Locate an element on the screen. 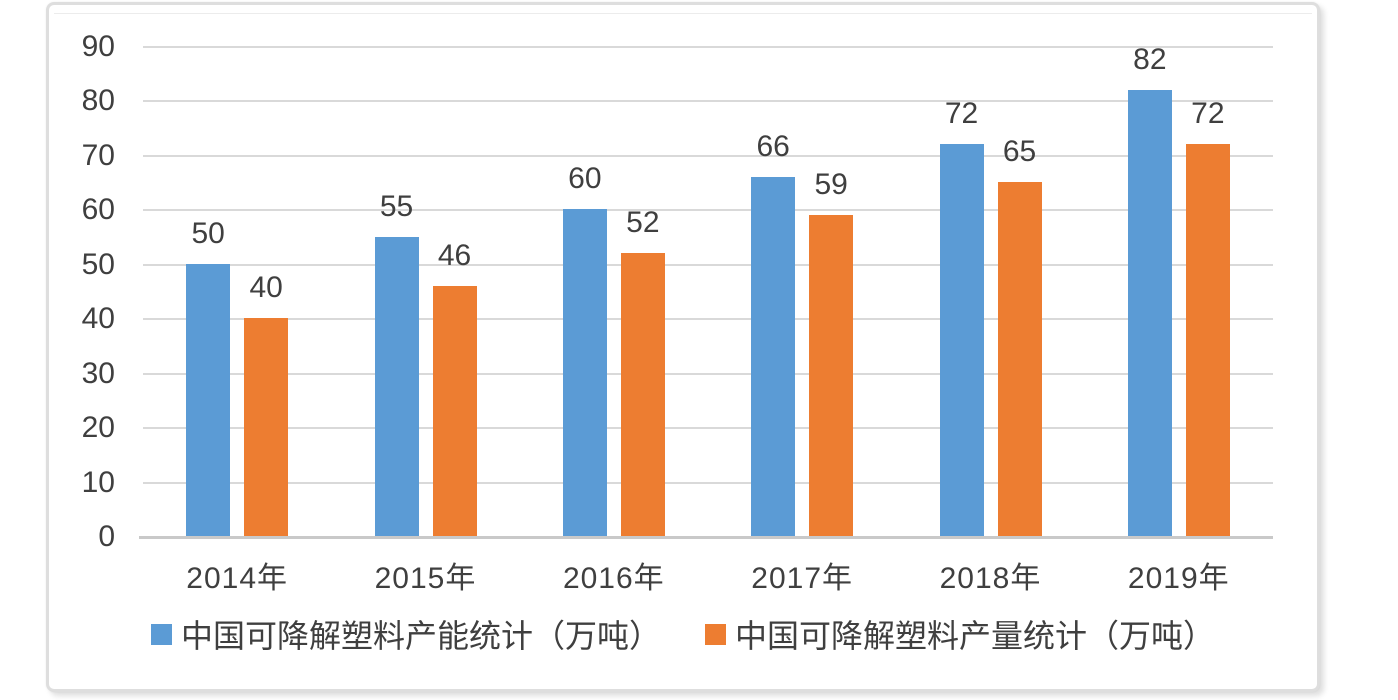  y-axis-tick-label: 80 is located at coordinates (98, 101).